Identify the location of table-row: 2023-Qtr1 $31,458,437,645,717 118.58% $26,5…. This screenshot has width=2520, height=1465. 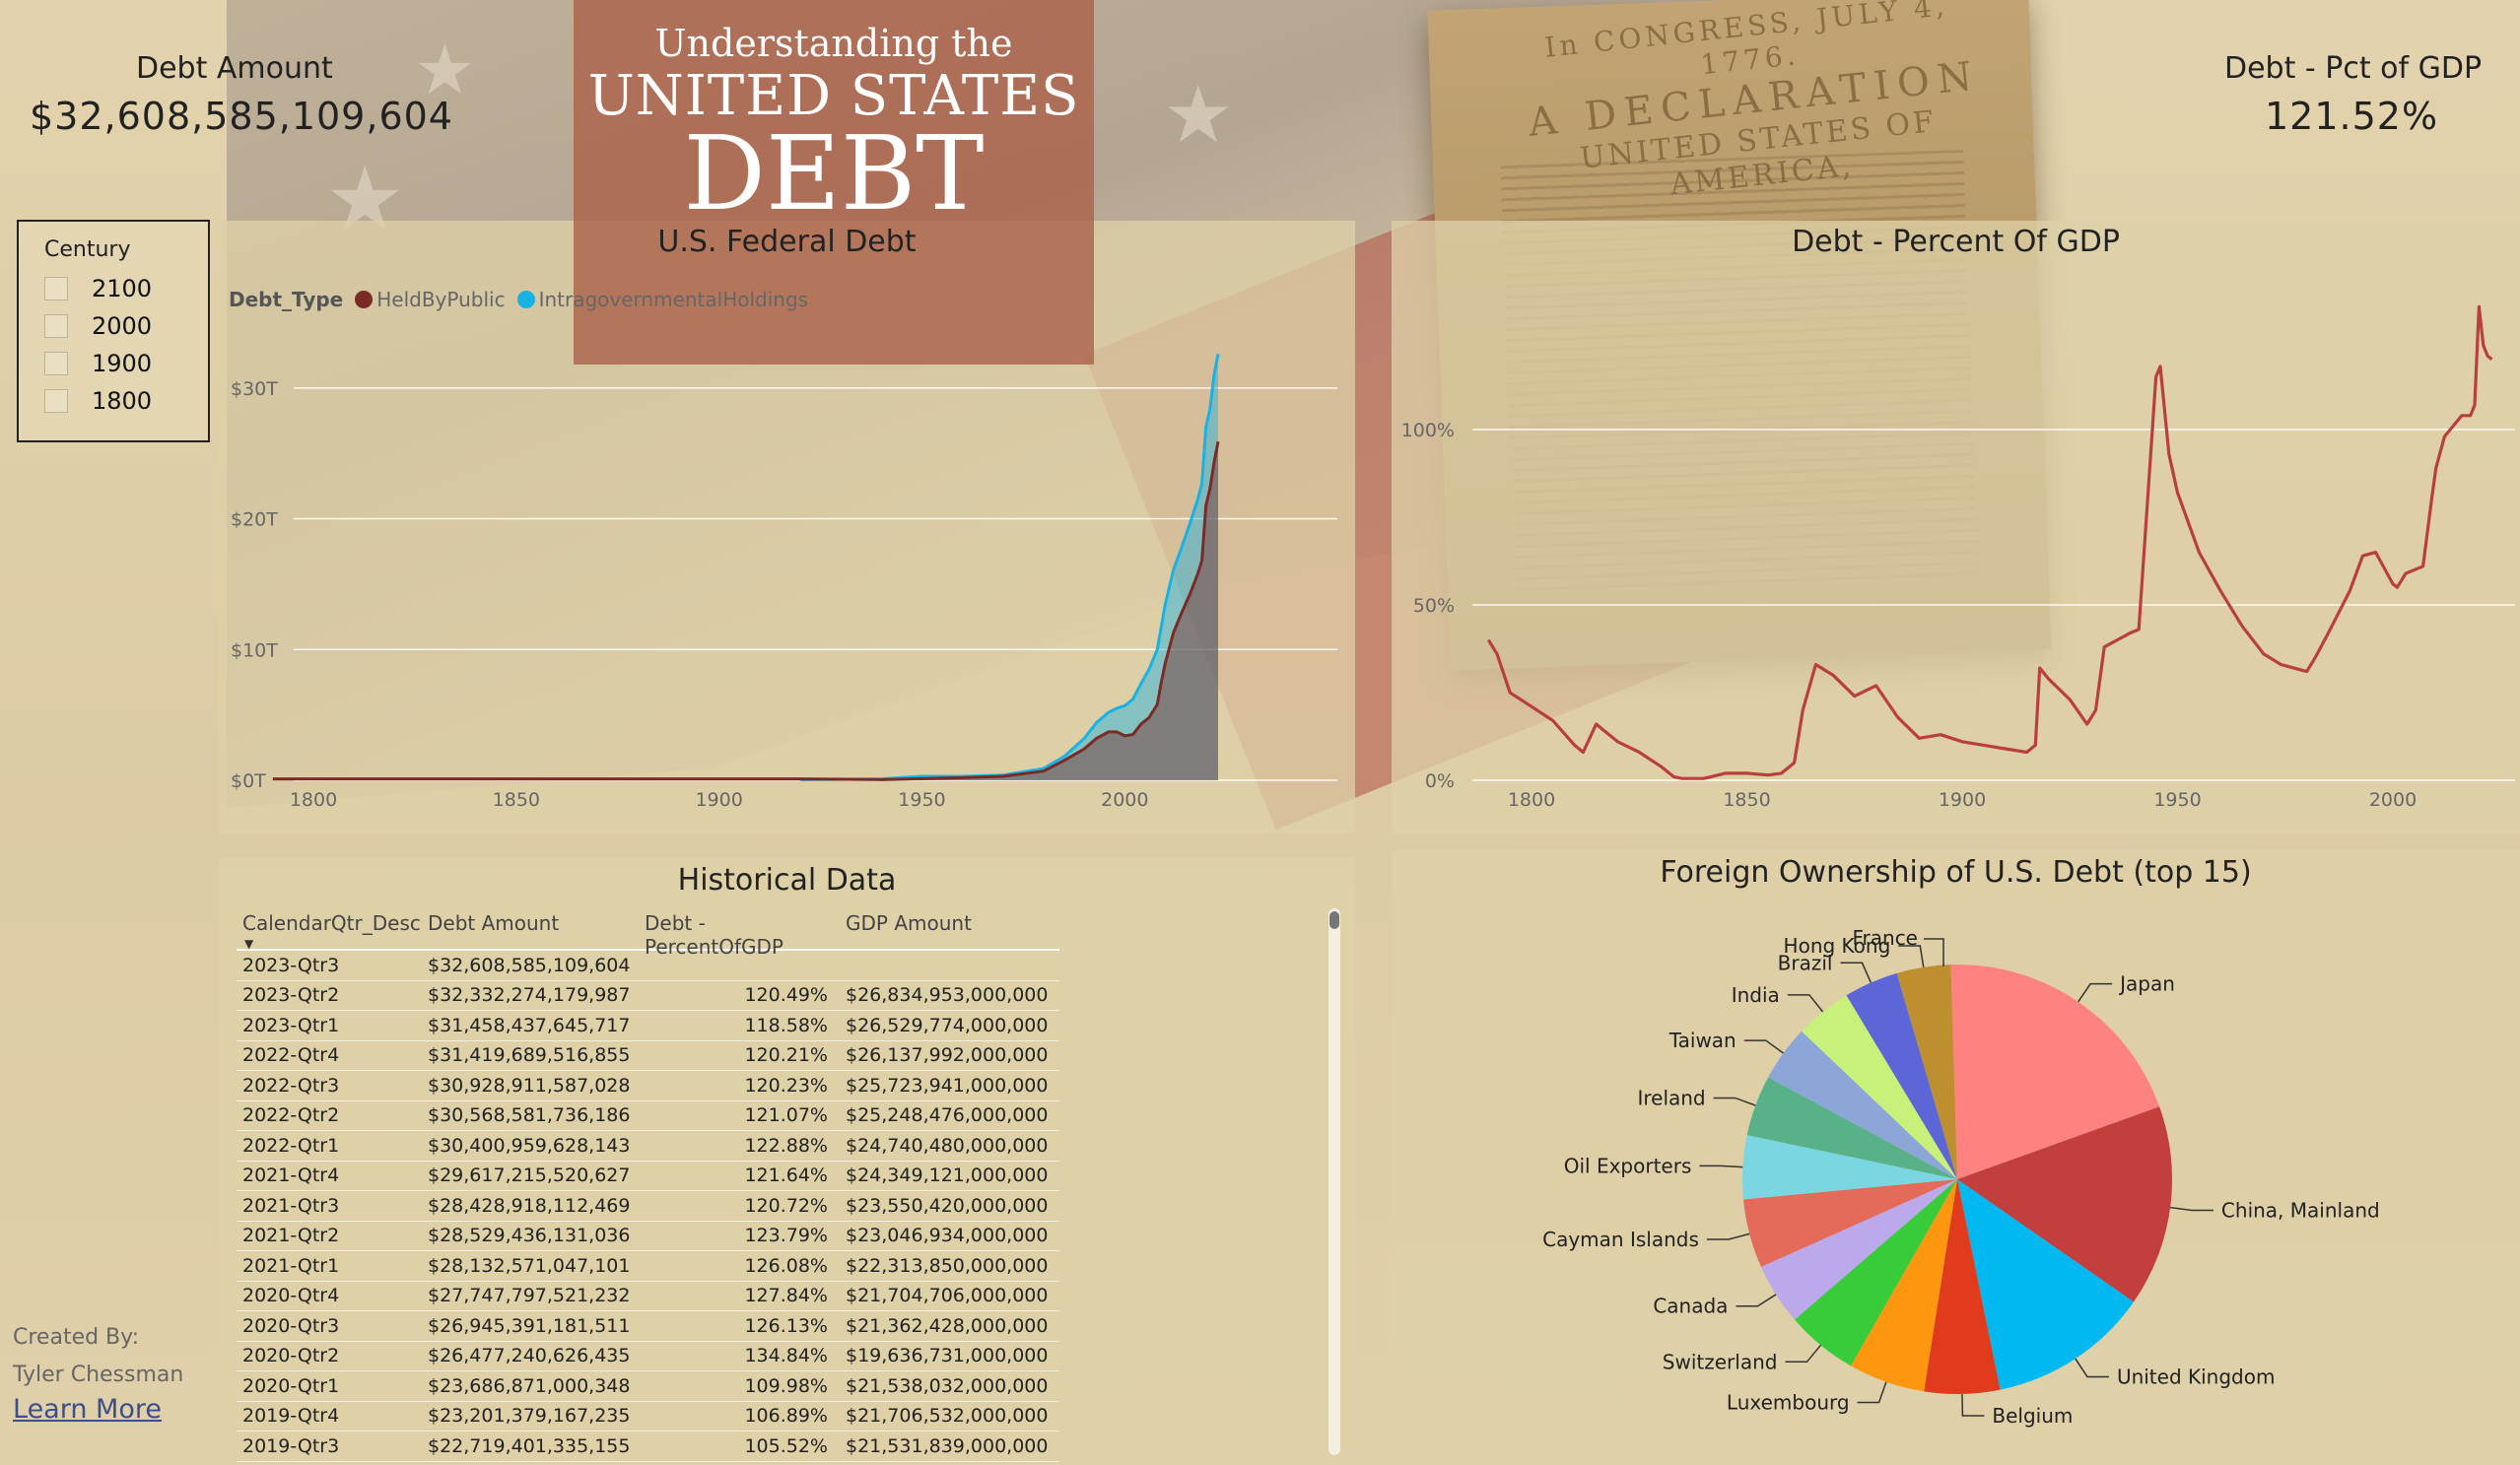
(648, 1026).